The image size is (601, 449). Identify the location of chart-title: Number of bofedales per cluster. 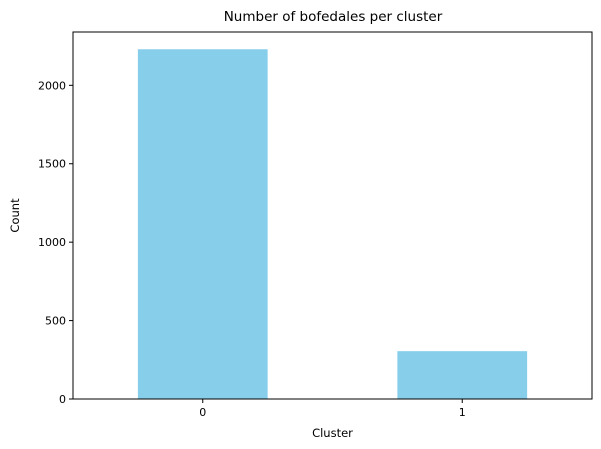
(333, 17).